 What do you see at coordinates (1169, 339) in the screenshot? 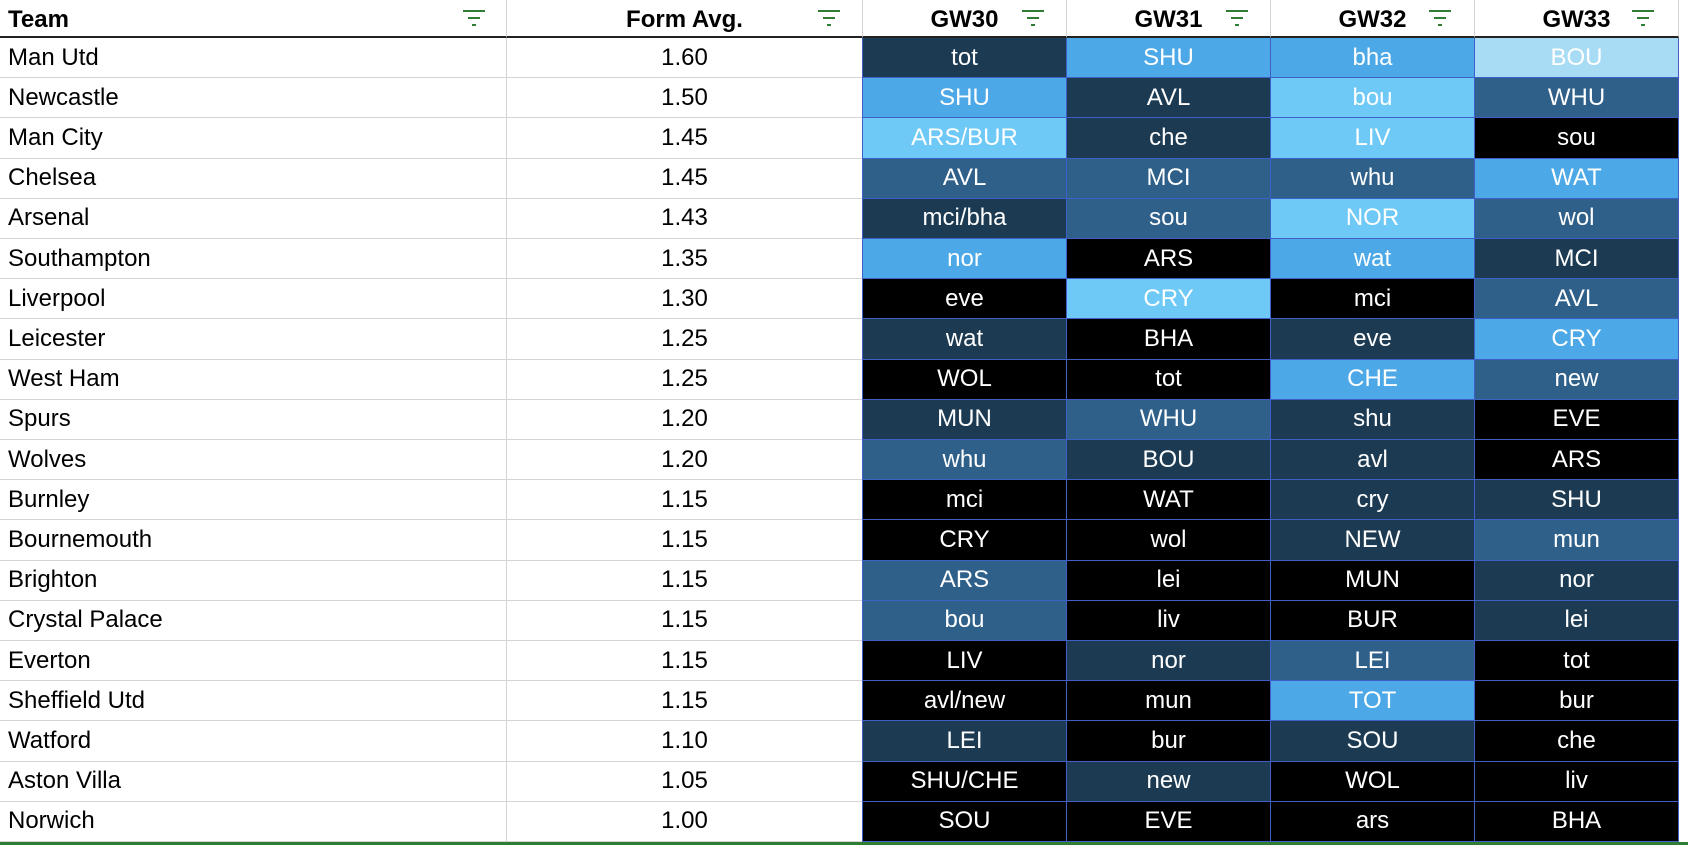
I see `fixture-cell-gw31: BHA` at bounding box center [1169, 339].